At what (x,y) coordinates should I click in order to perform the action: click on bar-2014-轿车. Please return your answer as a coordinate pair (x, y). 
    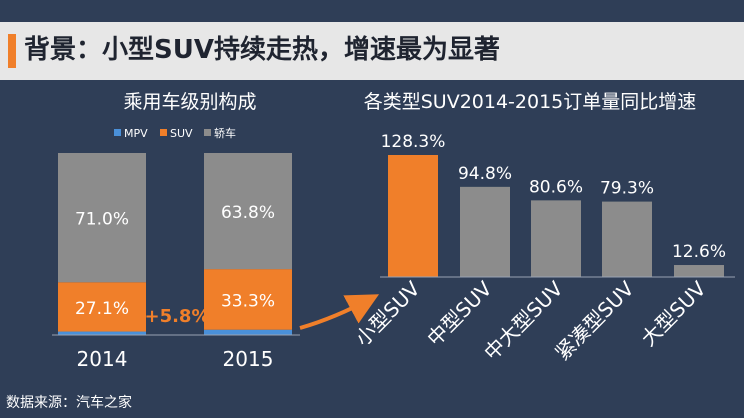
    Looking at the image, I should click on (102, 218).